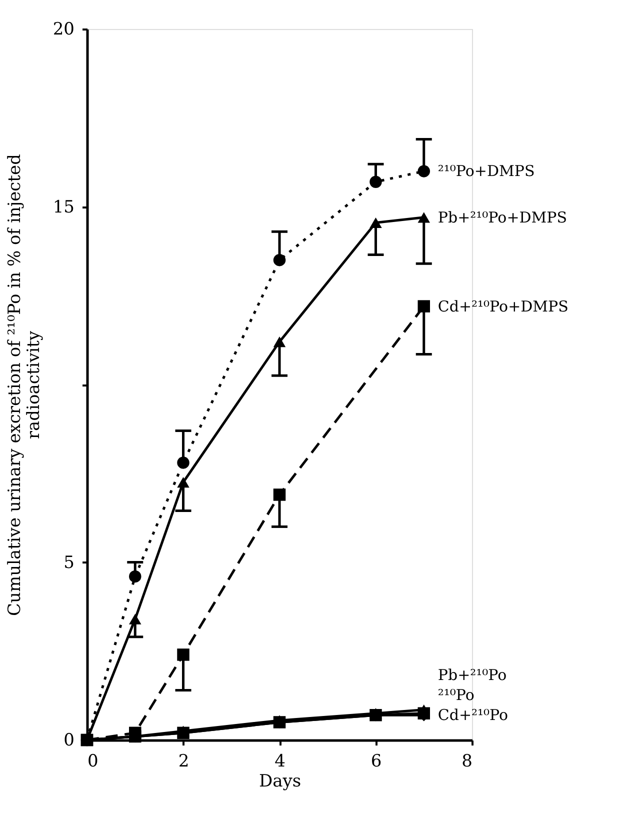 The image size is (618, 813). What do you see at coordinates (467, 762) in the screenshot?
I see `x-tick-label: 8` at bounding box center [467, 762].